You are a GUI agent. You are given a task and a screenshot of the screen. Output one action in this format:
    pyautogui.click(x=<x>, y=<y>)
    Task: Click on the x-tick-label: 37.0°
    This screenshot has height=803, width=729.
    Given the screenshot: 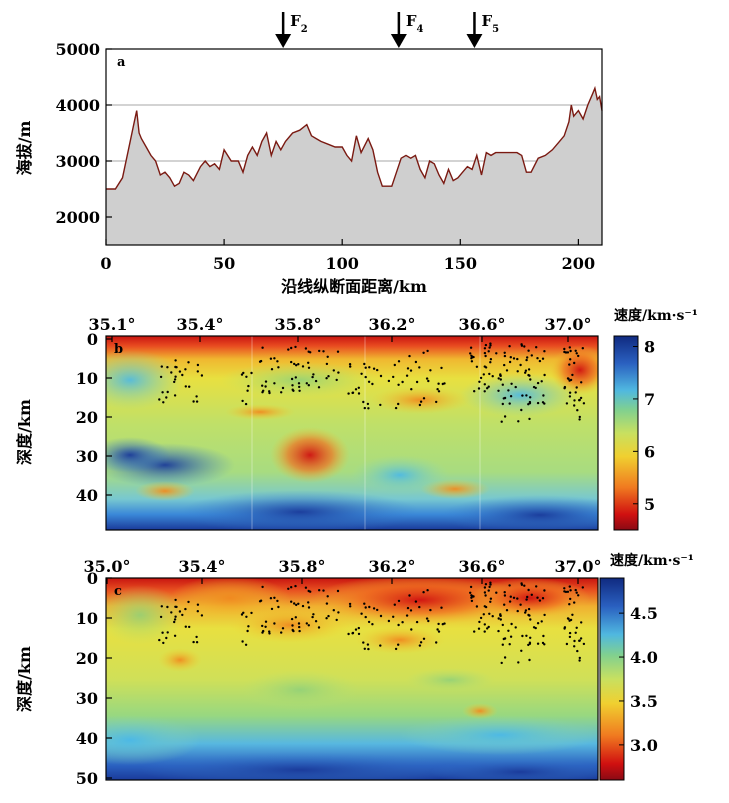 What is the action you would take?
    pyautogui.click(x=568, y=324)
    